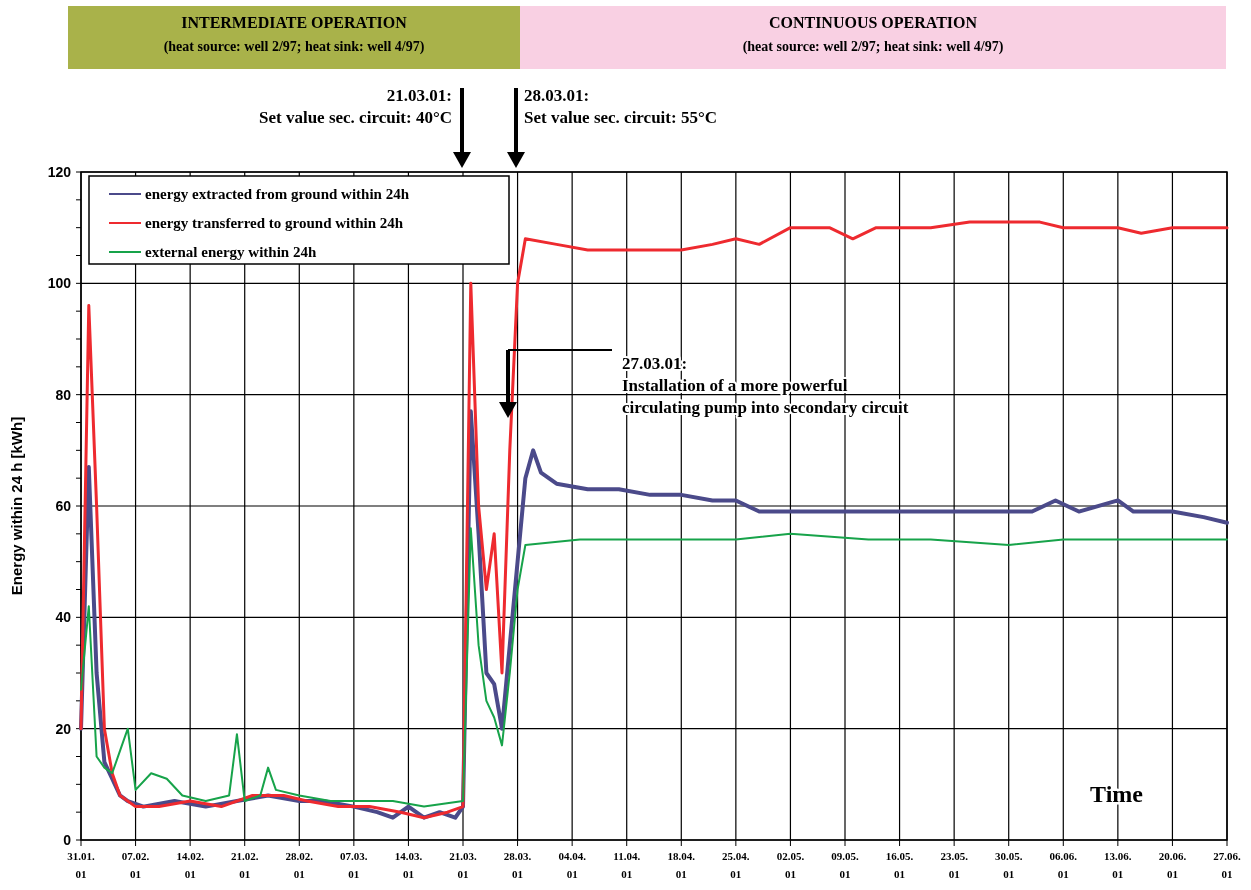 The width and height of the screenshot is (1251, 890). What do you see at coordinates (572, 865) in the screenshot?
I see `x-tick-label: 04.04. 01` at bounding box center [572, 865].